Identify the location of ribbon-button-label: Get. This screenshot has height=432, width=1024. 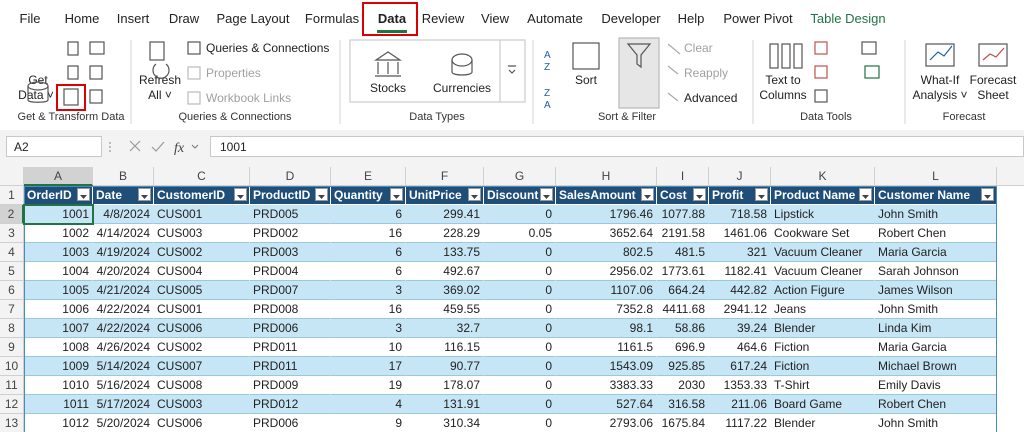
(38, 80).